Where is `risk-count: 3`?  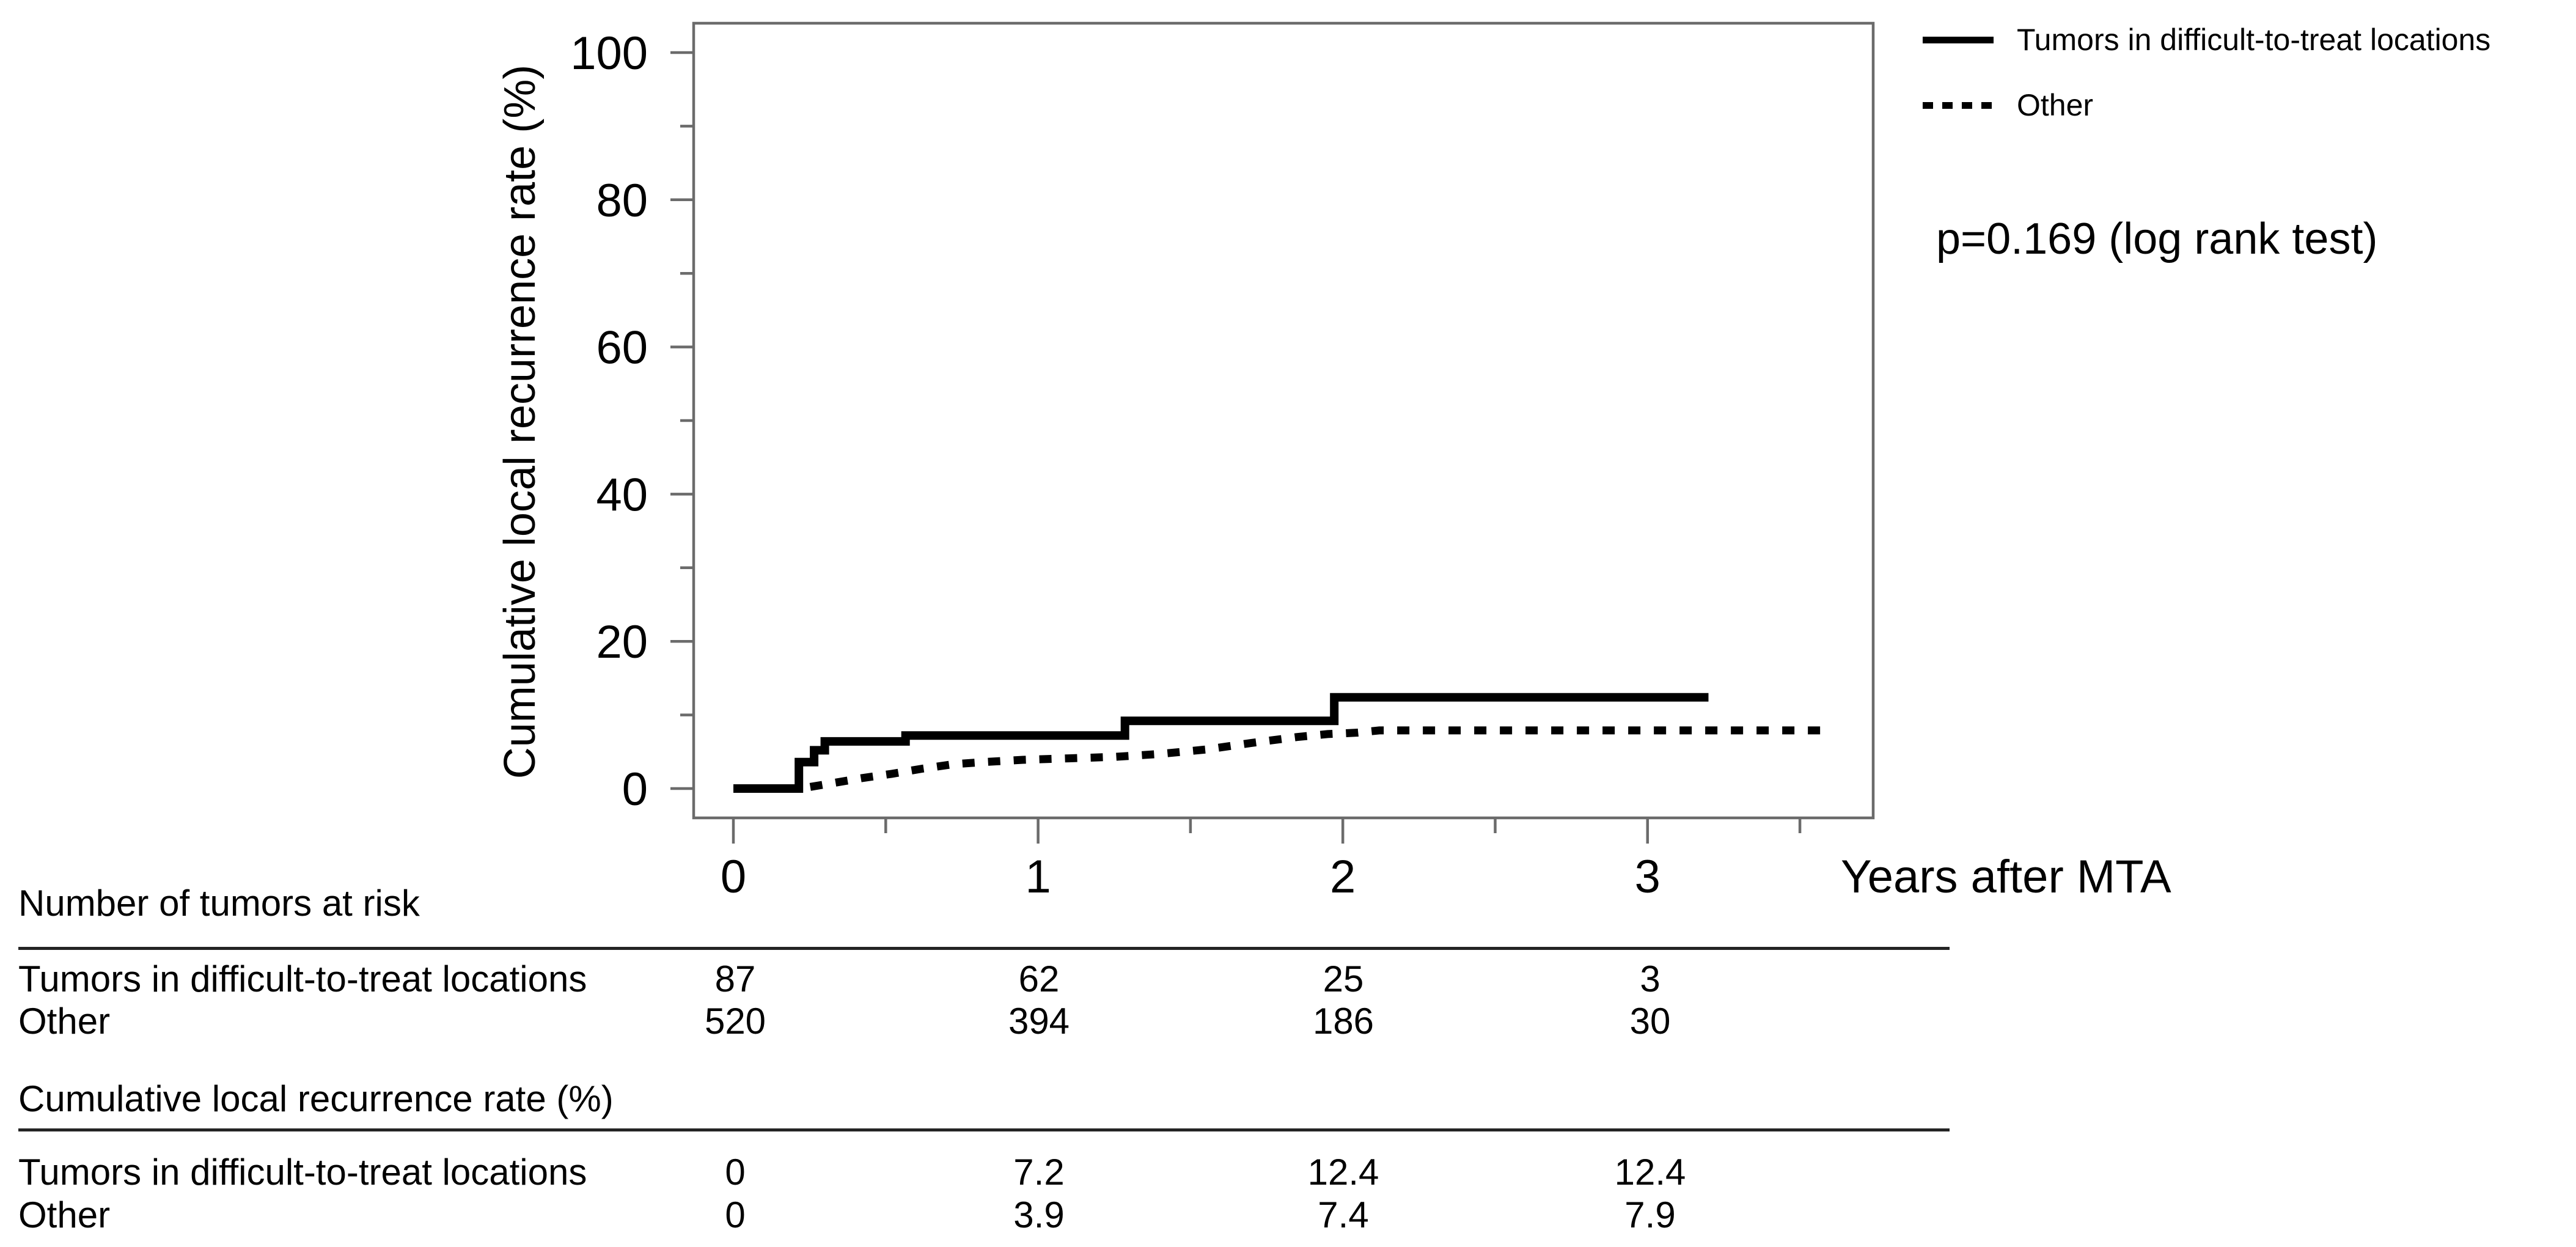
risk-count: 3 is located at coordinates (1650, 979).